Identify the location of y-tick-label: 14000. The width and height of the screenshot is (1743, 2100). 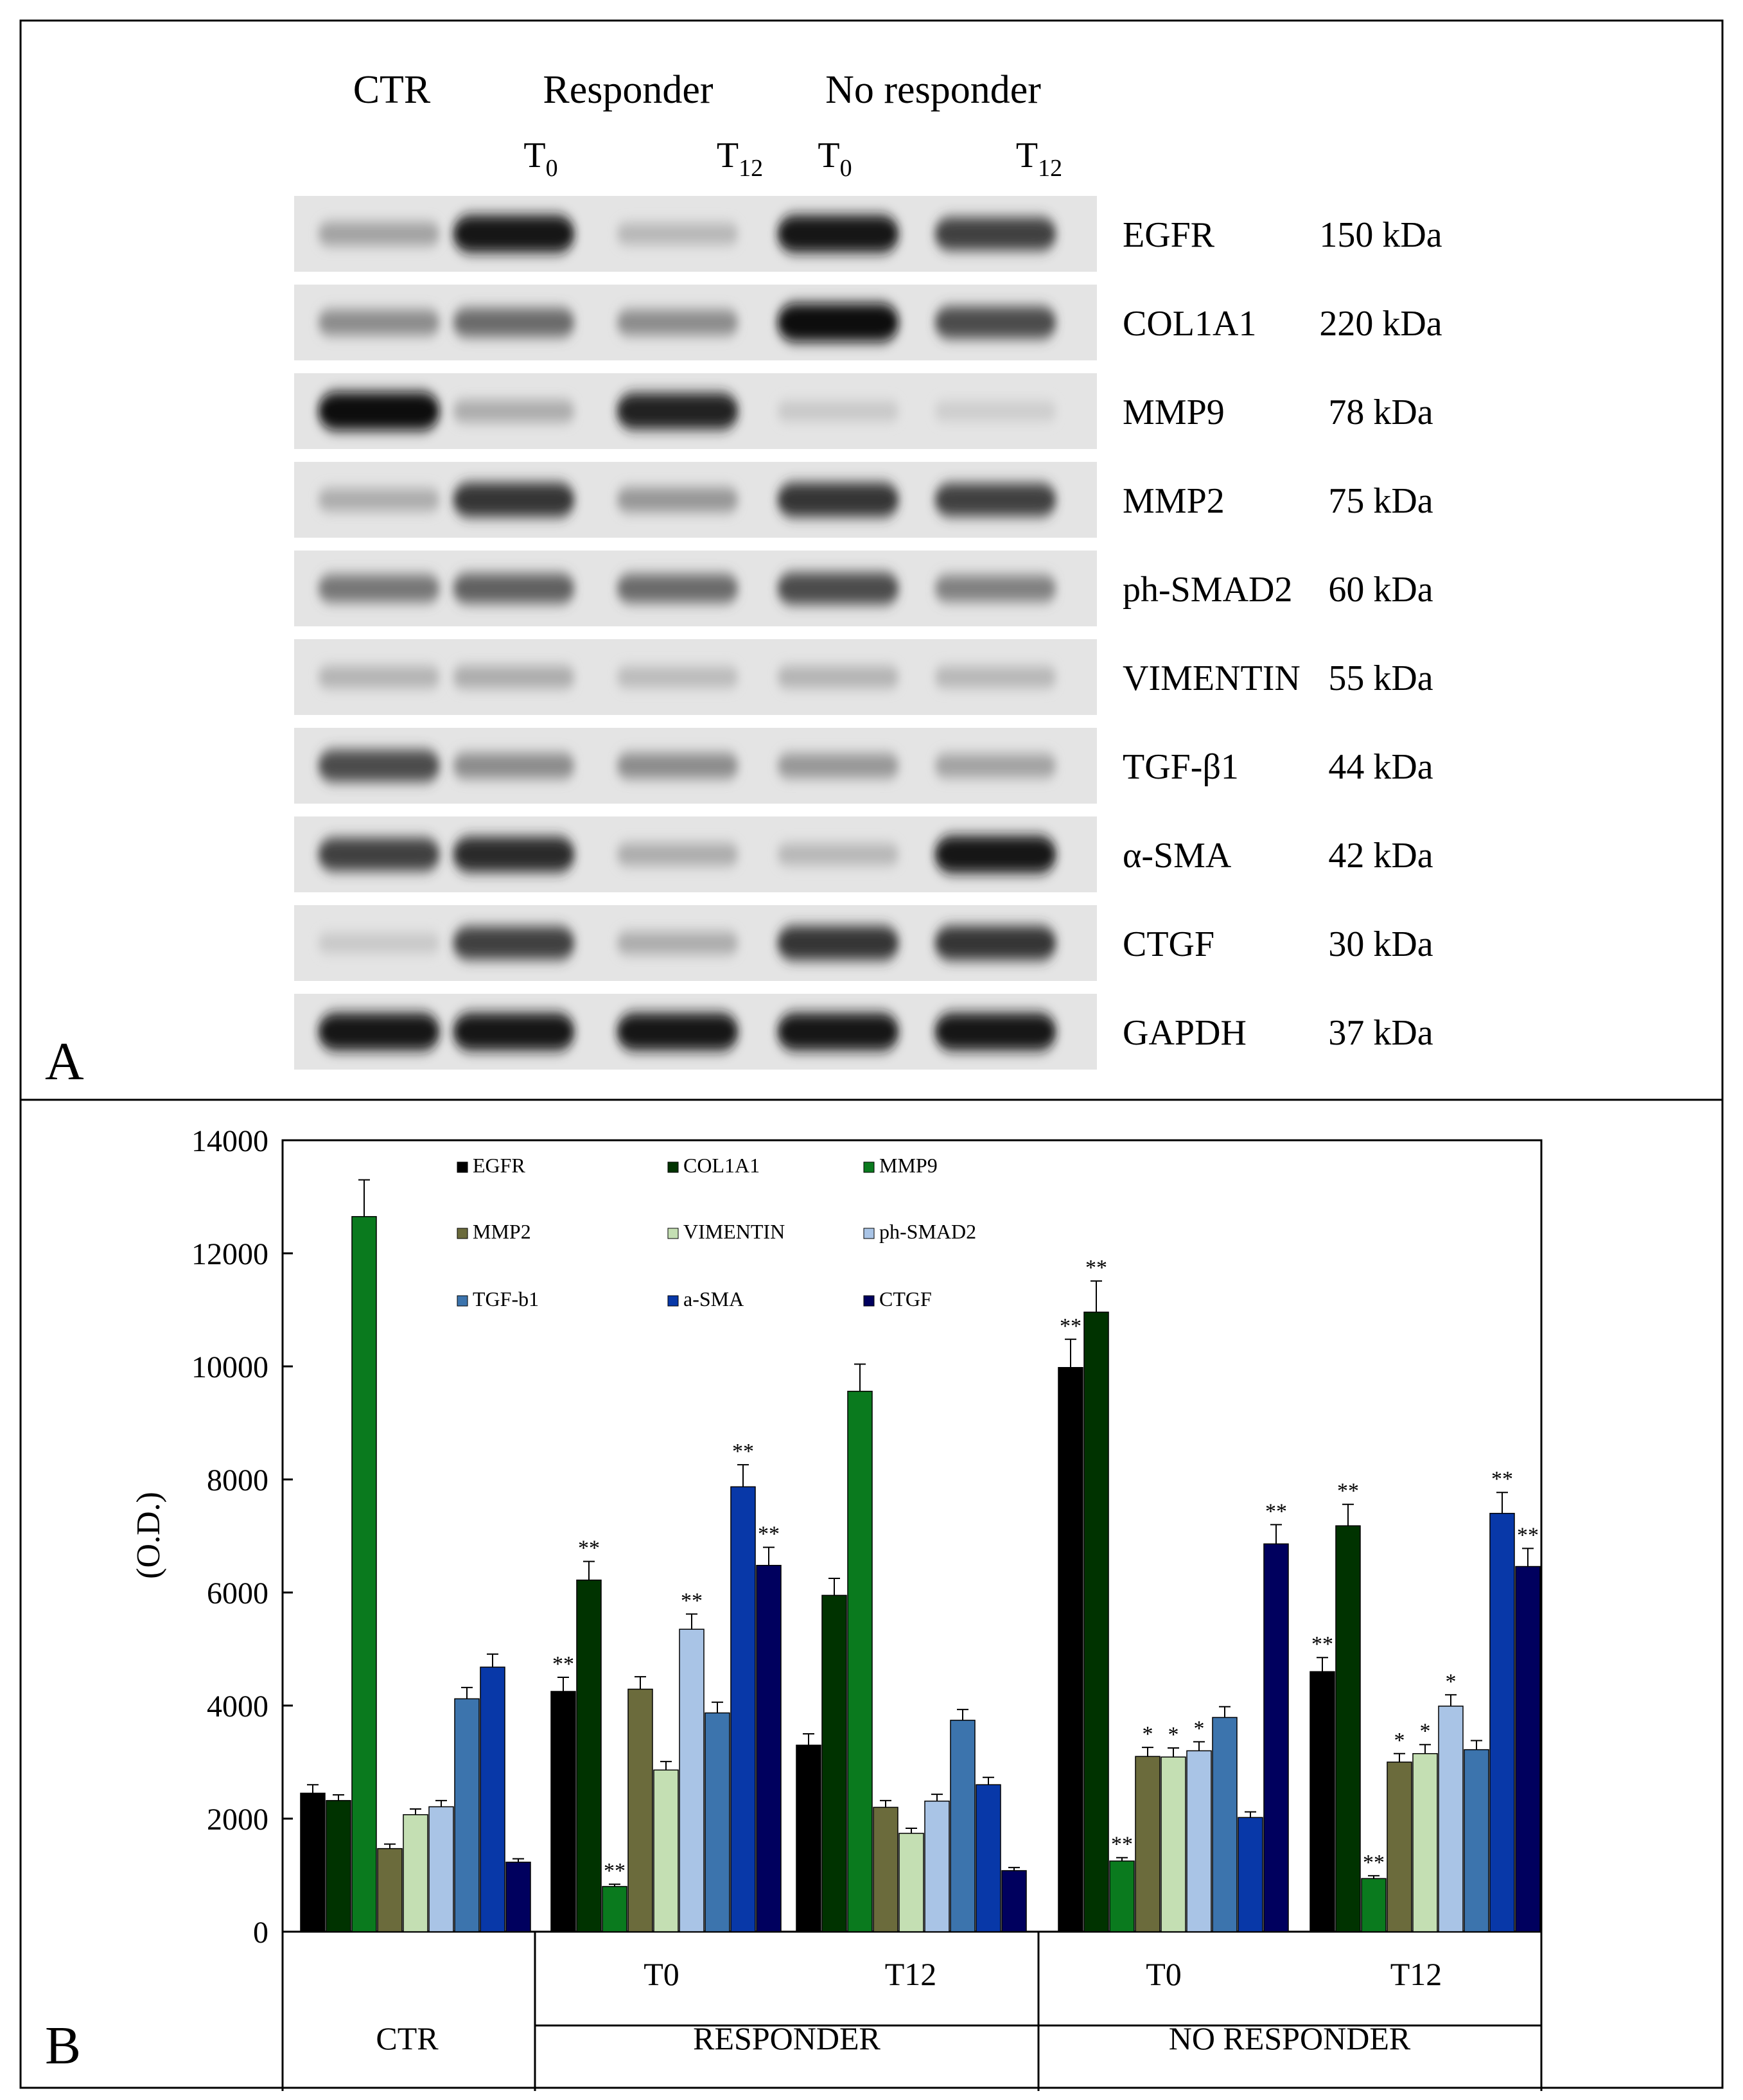
(230, 1141).